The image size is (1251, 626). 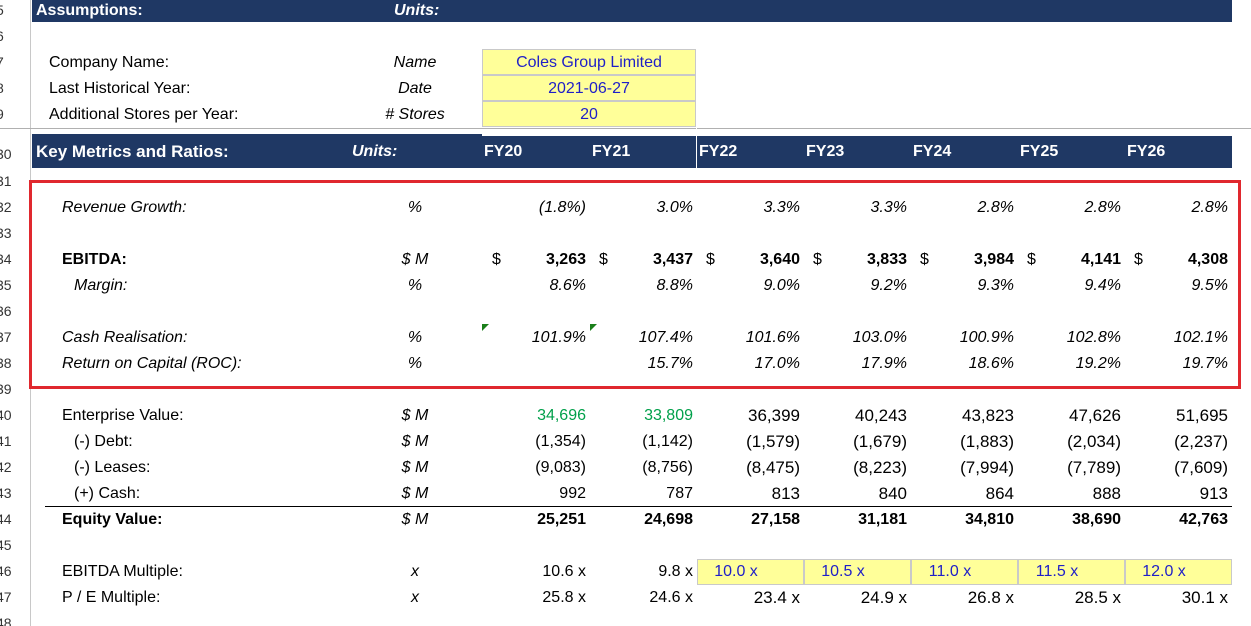 What do you see at coordinates (6, 181) in the screenshot?
I see `row-number: 31` at bounding box center [6, 181].